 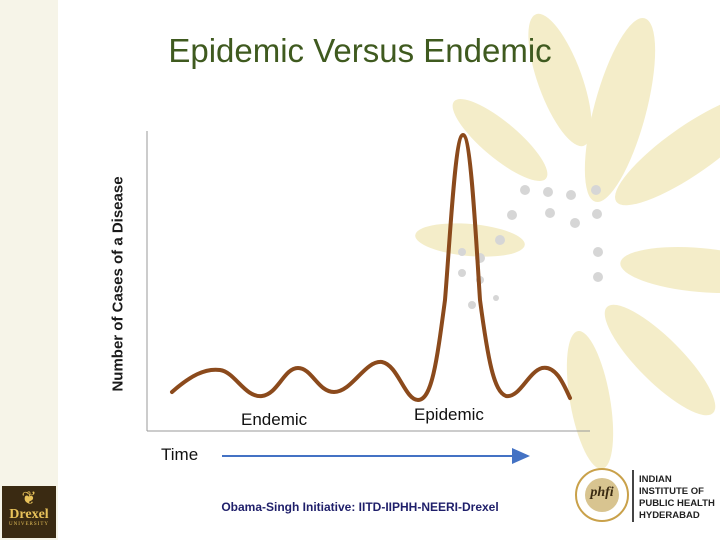 I want to click on drexel-wordmark: Drexel, so click(x=29, y=514).